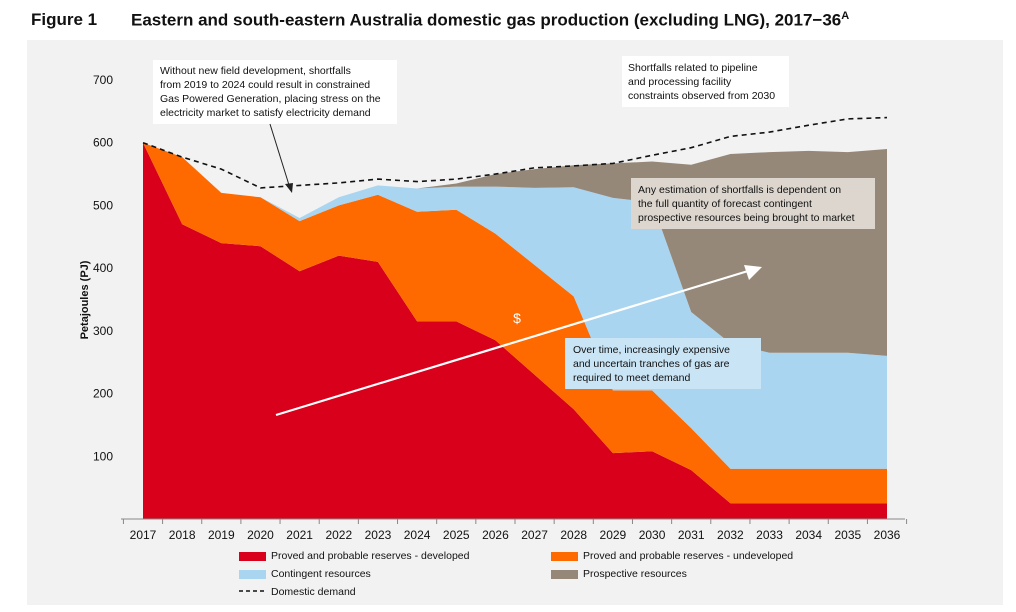 Image resolution: width=1016 pixels, height=612 pixels. What do you see at coordinates (321, 574) in the screenshot?
I see `legend-label: Contingent resources` at bounding box center [321, 574].